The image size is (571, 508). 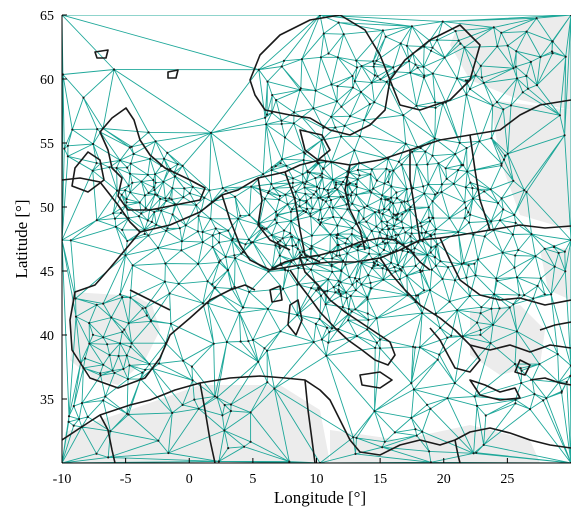 I want to click on x-tick-label: 20, so click(x=444, y=479).